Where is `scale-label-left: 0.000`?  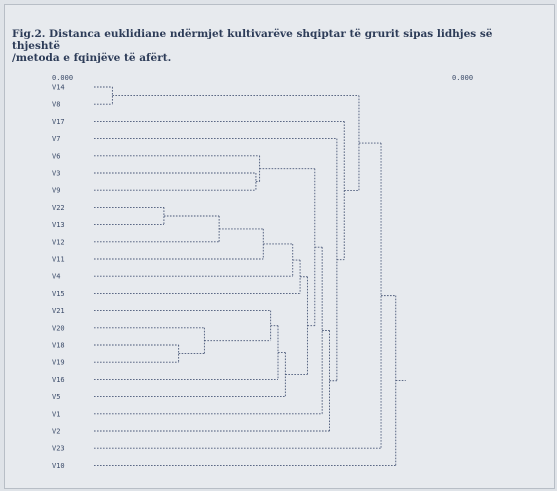
scale-label-left: 0.000 is located at coordinates (62, 78).